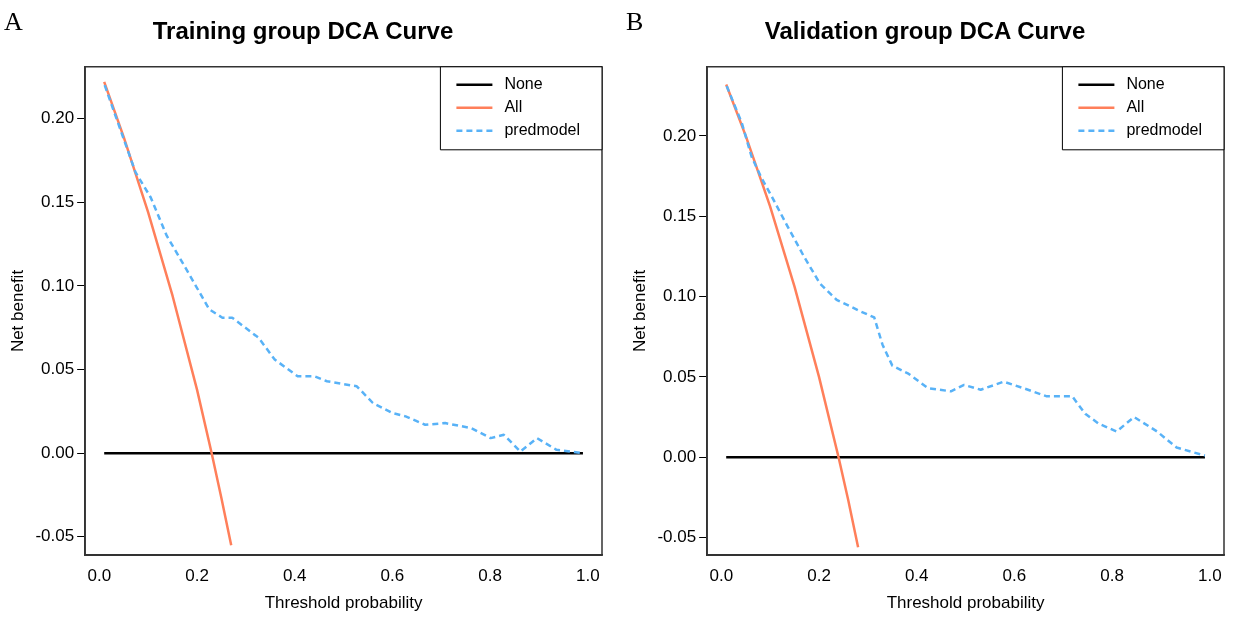 The width and height of the screenshot is (1244, 622). I want to click on chart-title: Validation group DCA Curve, so click(925, 31).